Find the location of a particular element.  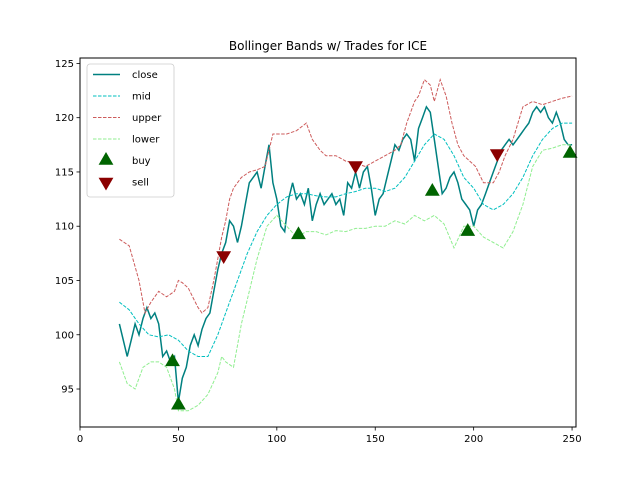

x-tick-label: 0 is located at coordinates (80, 439).